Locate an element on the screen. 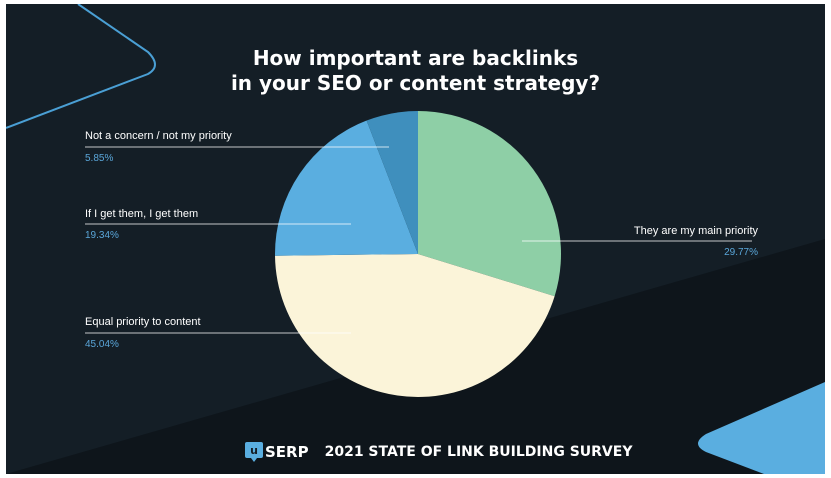 Image resolution: width=831 pixels, height=478 pixels. userp-logo-icon: u is located at coordinates (254, 452).